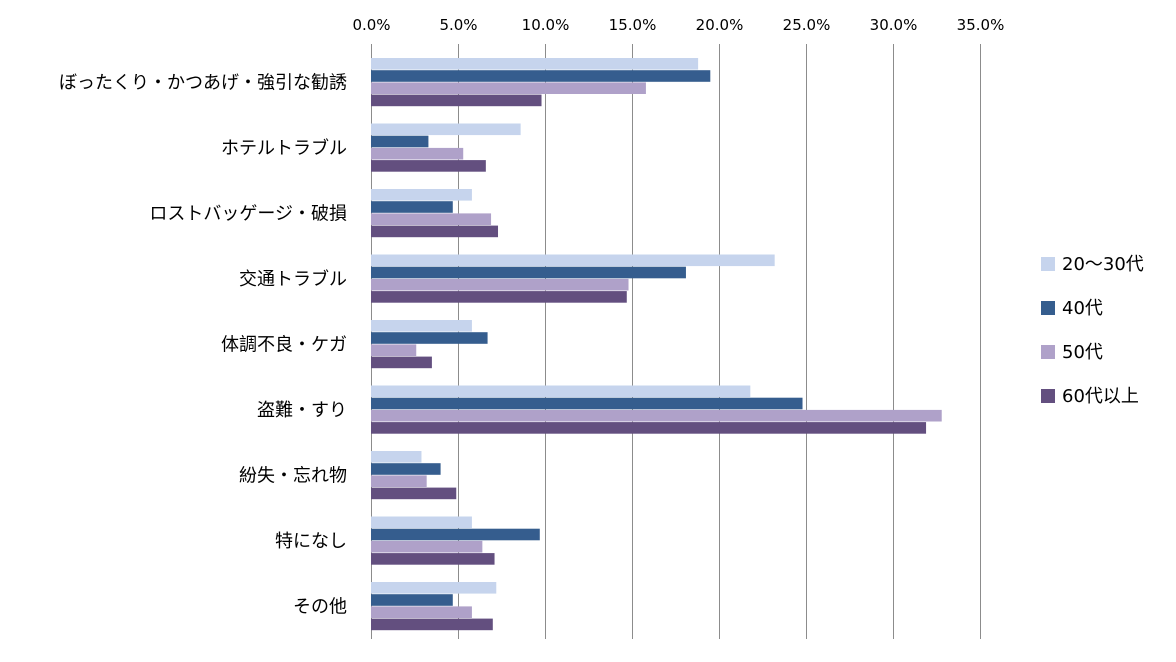 This screenshot has height=662, width=1176. I want to click on x-tick-label: 25.0%, so click(807, 25).